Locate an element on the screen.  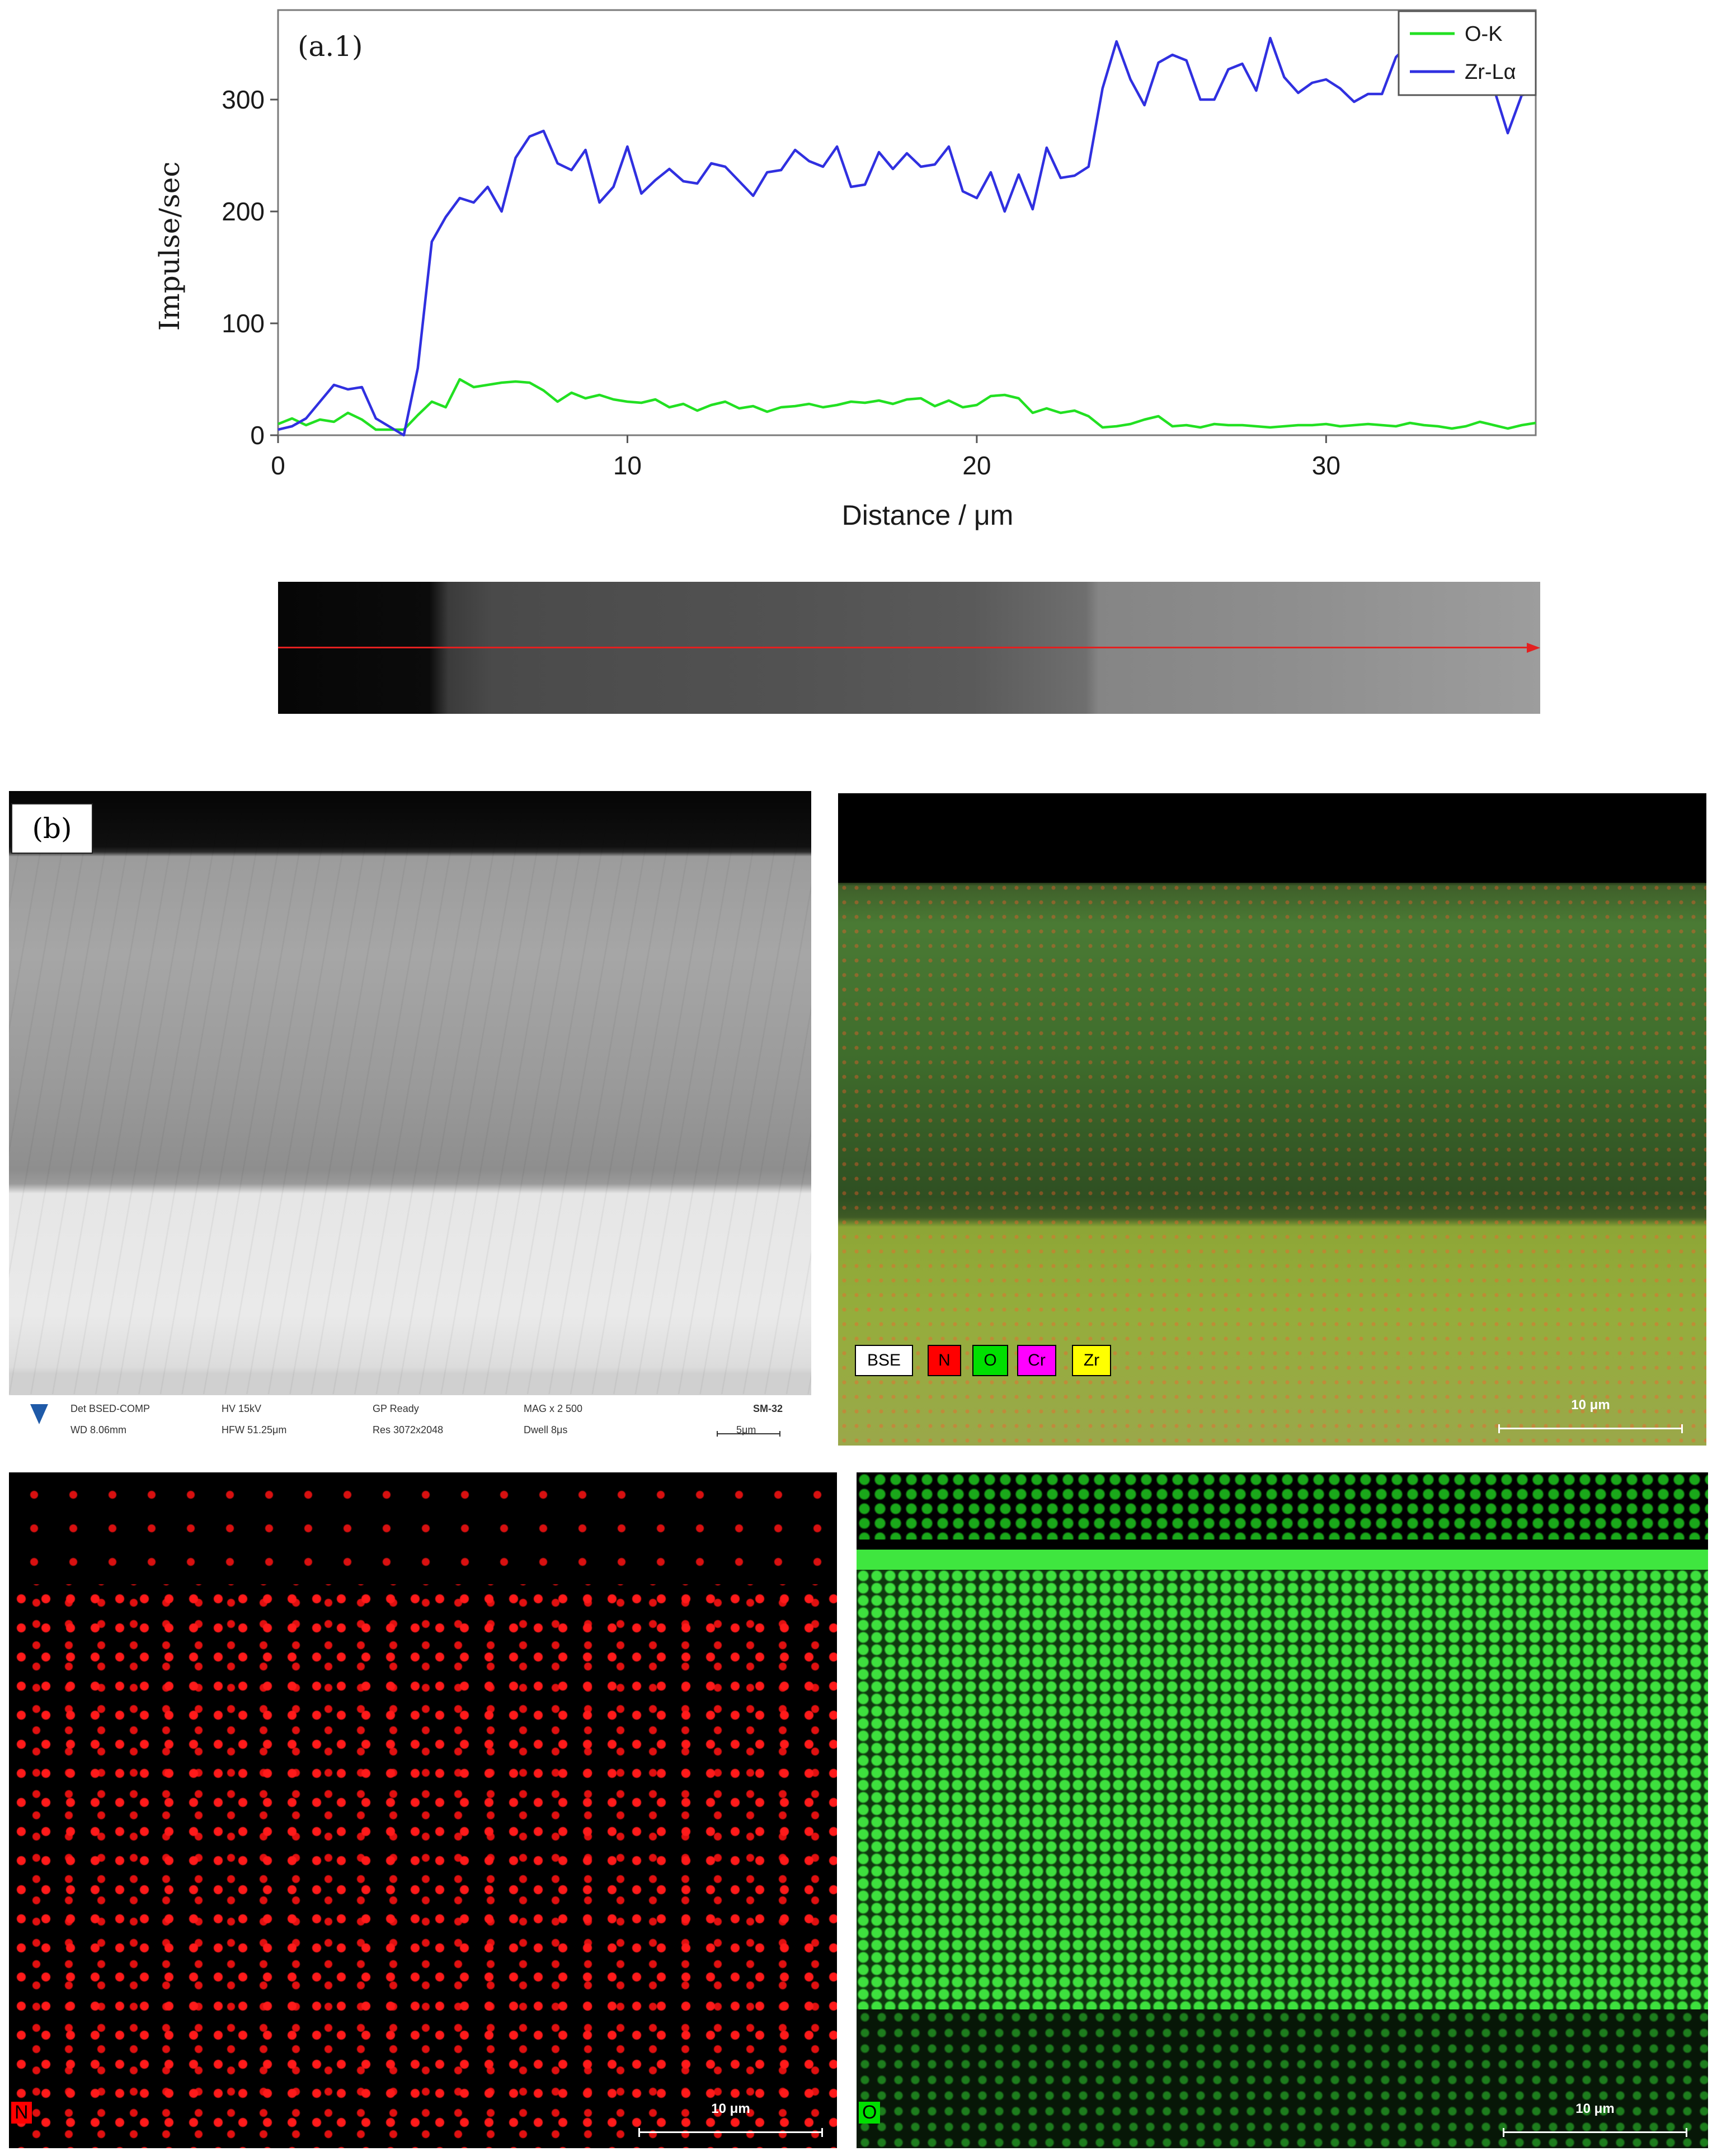
databar-wd: WD 8.06mm is located at coordinates (98, 1429).